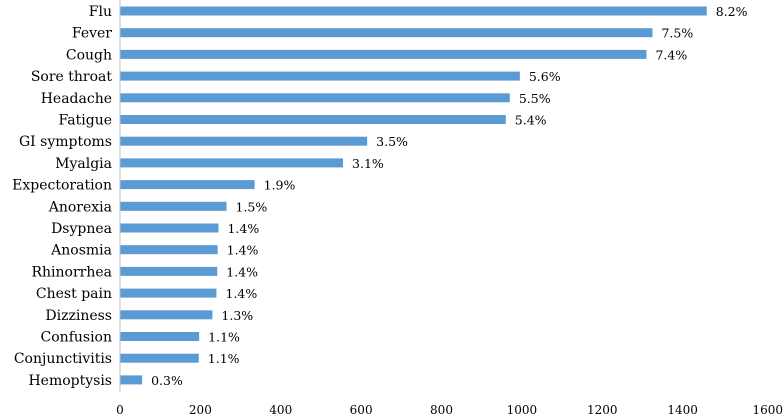  Describe the element at coordinates (237, 315) in the screenshot. I see `data-label: 1.3%` at that location.